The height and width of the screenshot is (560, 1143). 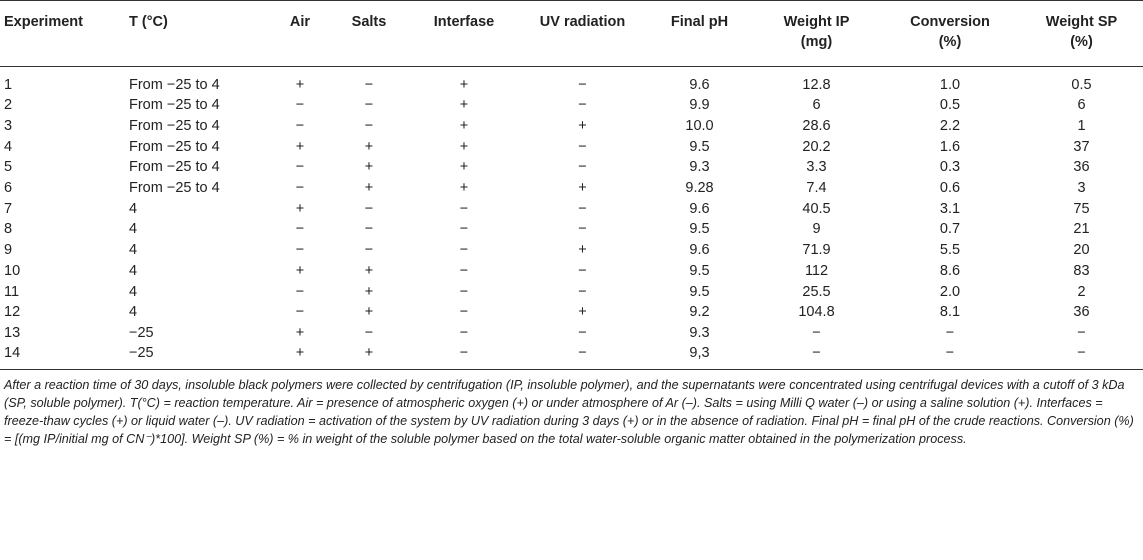 What do you see at coordinates (950, 22) in the screenshot?
I see `column-header-label: Conversion` at bounding box center [950, 22].